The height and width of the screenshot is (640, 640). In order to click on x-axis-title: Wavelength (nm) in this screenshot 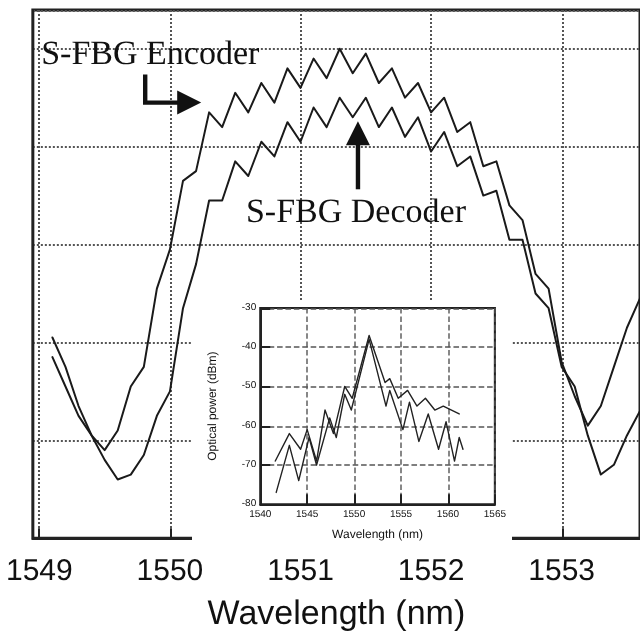, I will do `click(336, 613)`.